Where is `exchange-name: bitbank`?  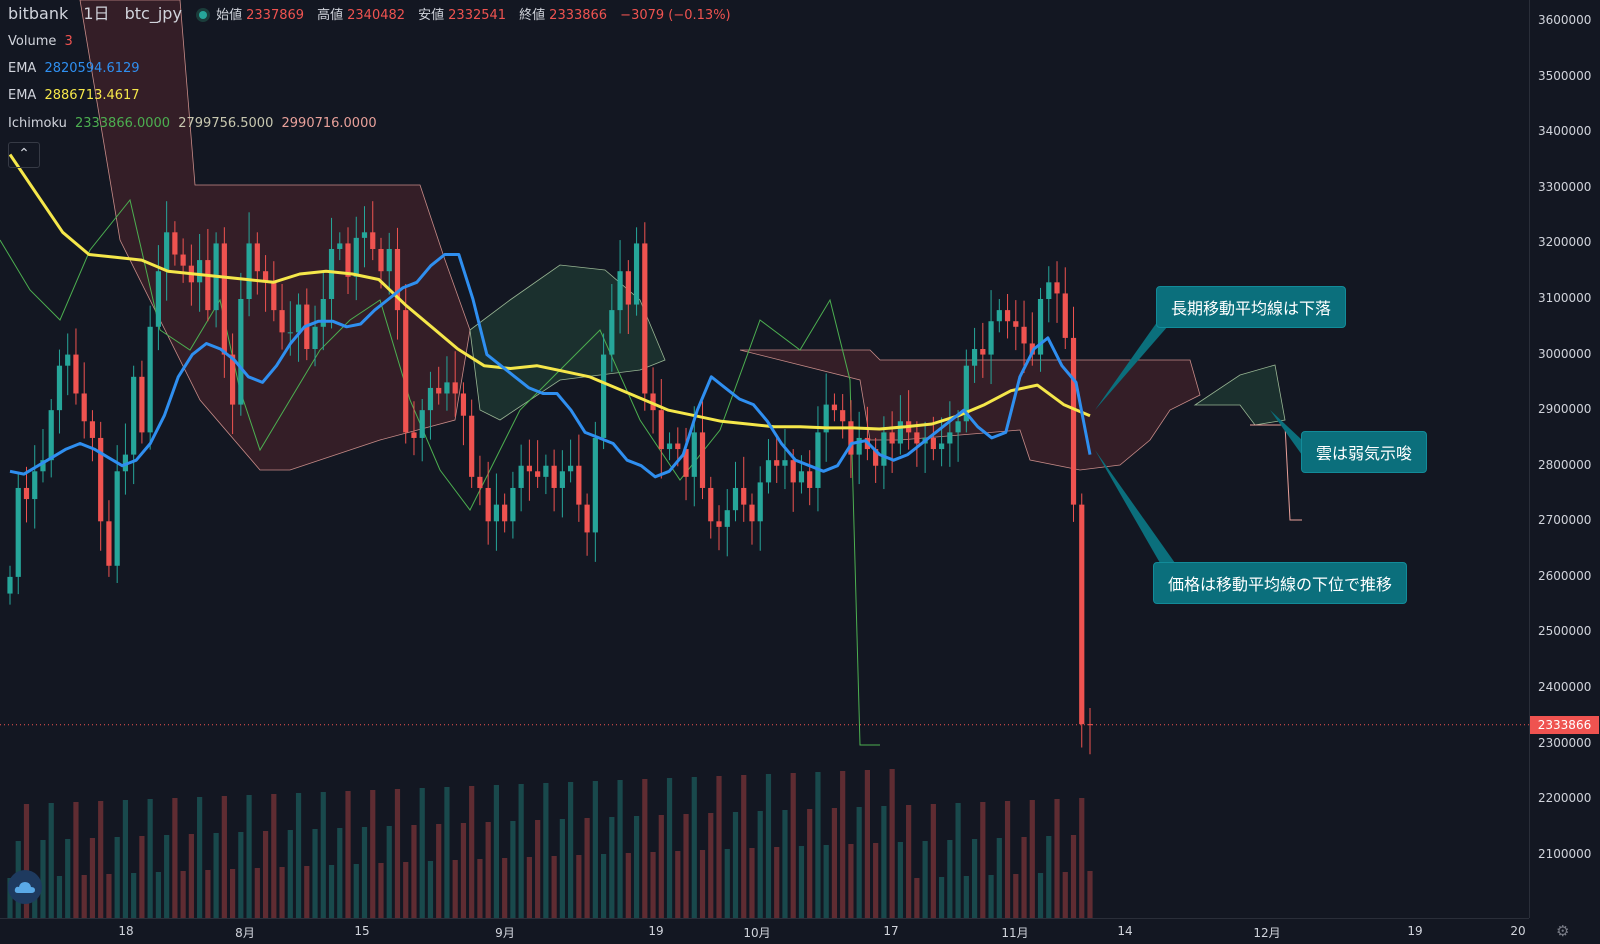 exchange-name: bitbank is located at coordinates (38, 13).